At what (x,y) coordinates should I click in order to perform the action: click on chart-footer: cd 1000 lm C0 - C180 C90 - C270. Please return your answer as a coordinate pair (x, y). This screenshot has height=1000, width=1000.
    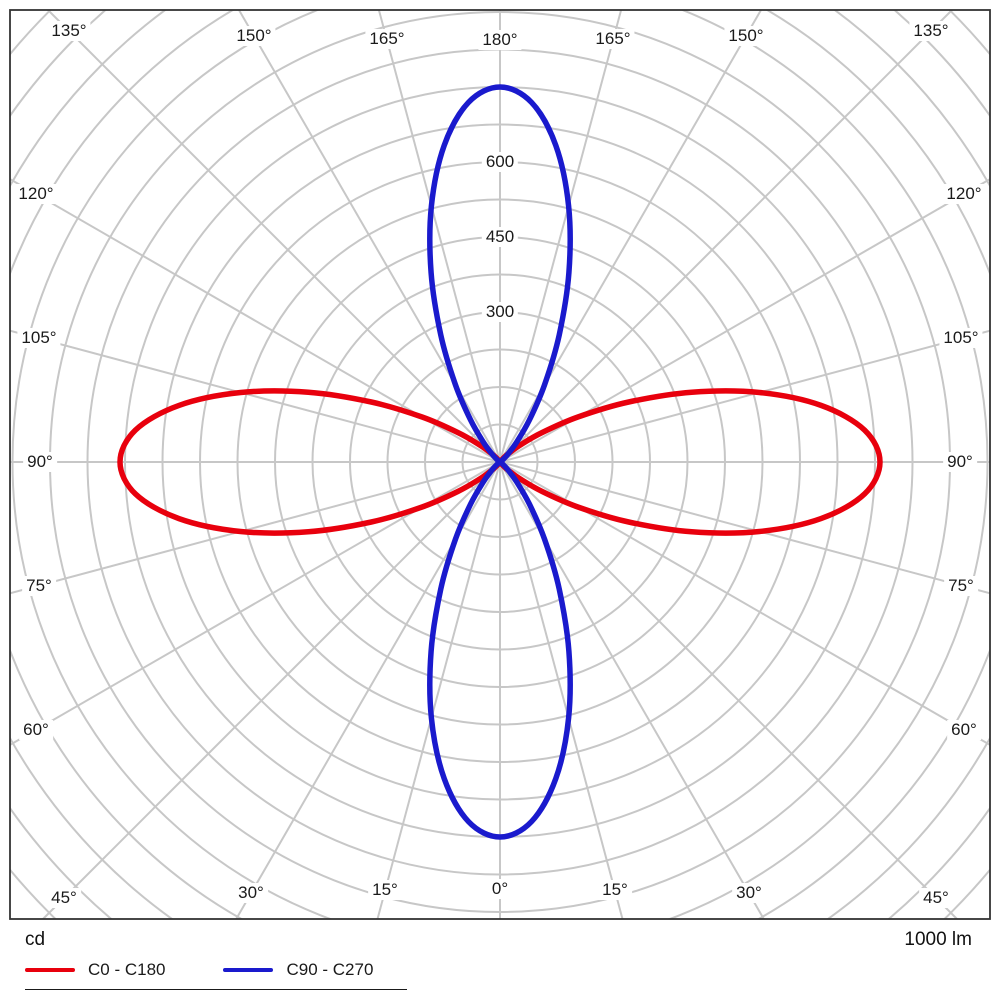
    Looking at the image, I should click on (498, 959).